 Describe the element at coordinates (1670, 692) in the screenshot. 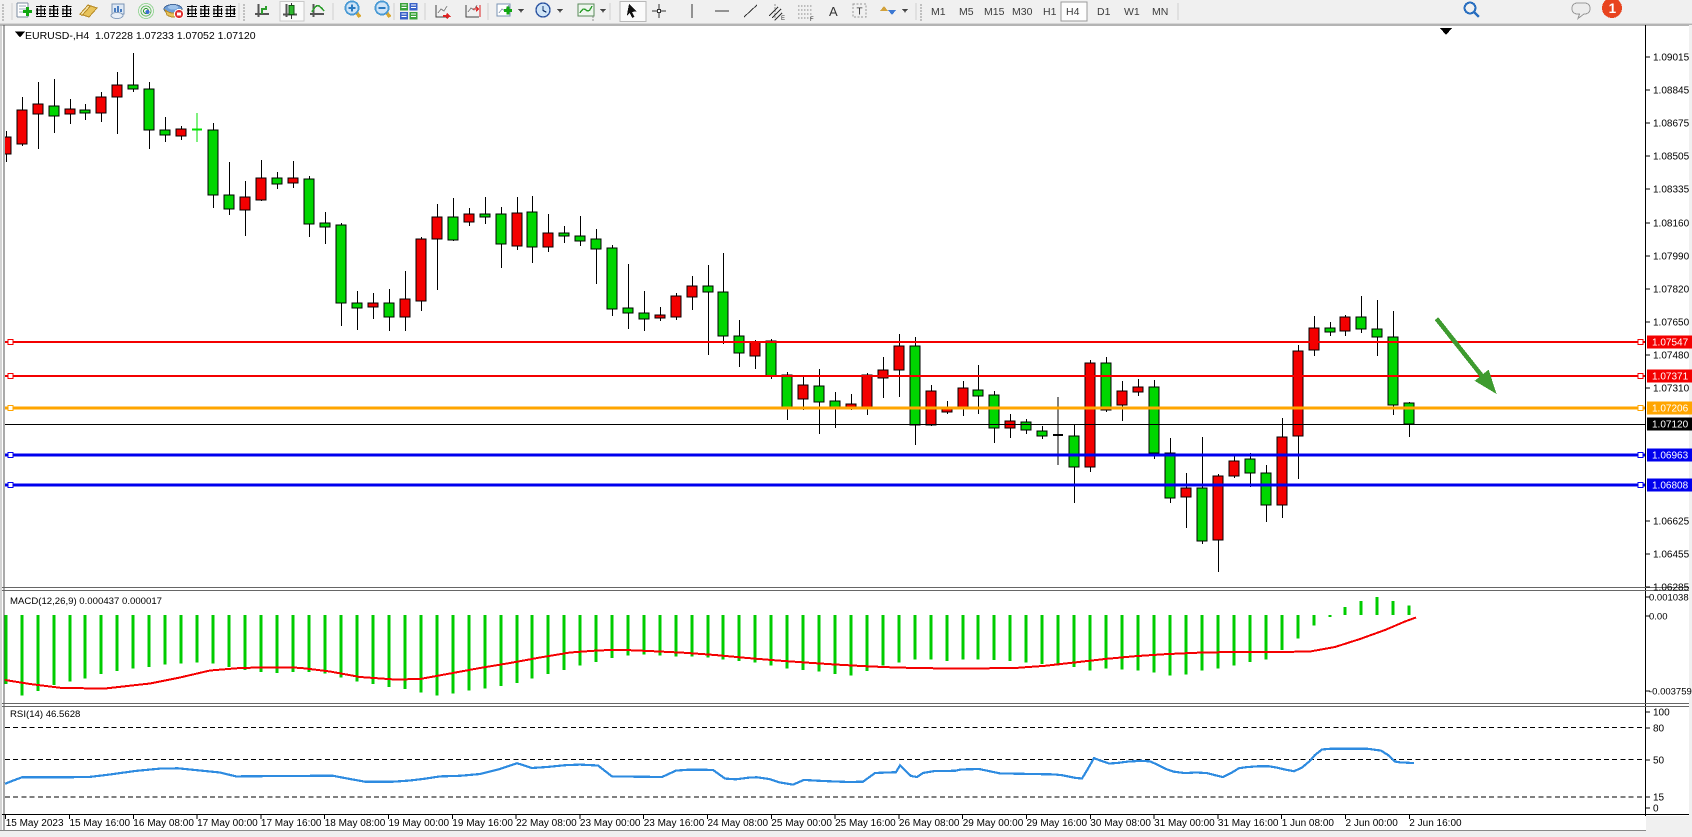

I see `svg-text: -0.003759` at that location.